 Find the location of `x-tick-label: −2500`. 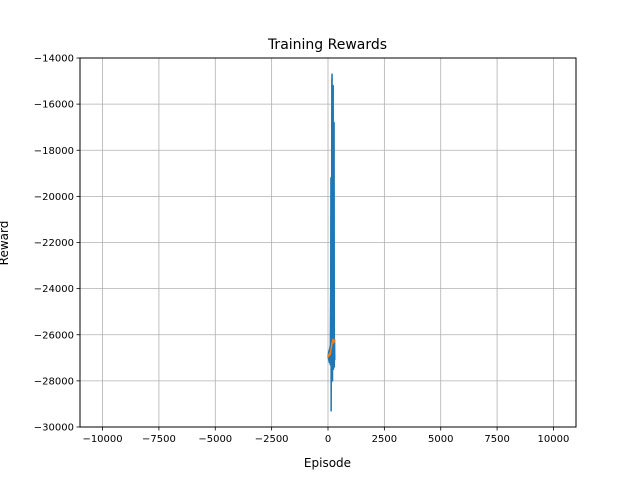

x-tick-label: −2500 is located at coordinates (272, 439).